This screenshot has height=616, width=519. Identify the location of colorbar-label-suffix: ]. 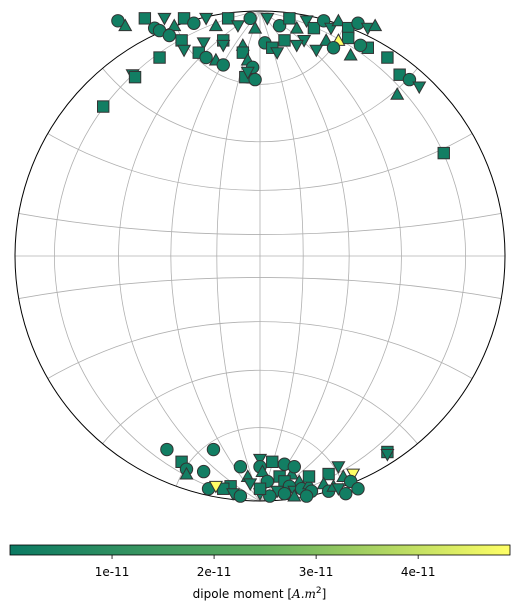
(324, 594).